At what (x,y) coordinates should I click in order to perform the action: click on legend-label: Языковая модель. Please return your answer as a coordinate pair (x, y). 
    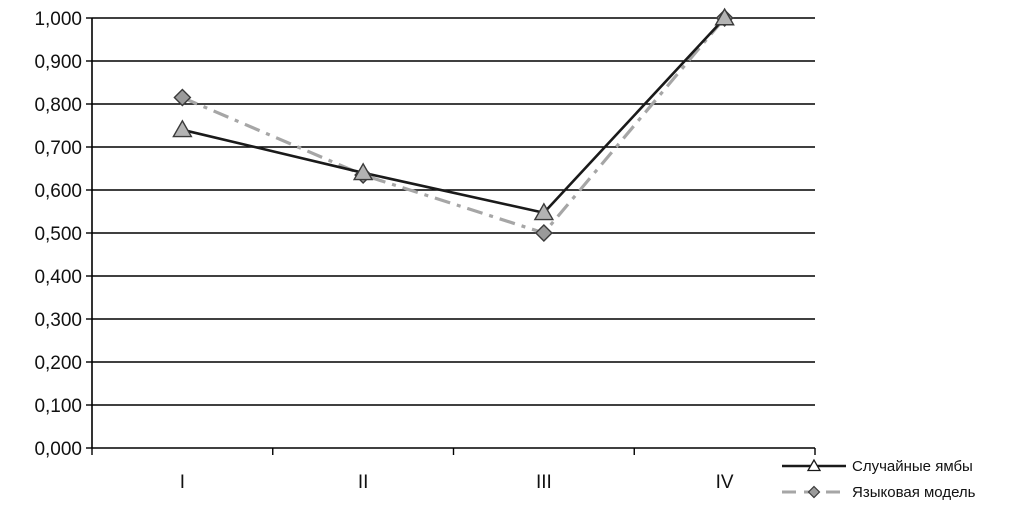
    Looking at the image, I should click on (914, 492).